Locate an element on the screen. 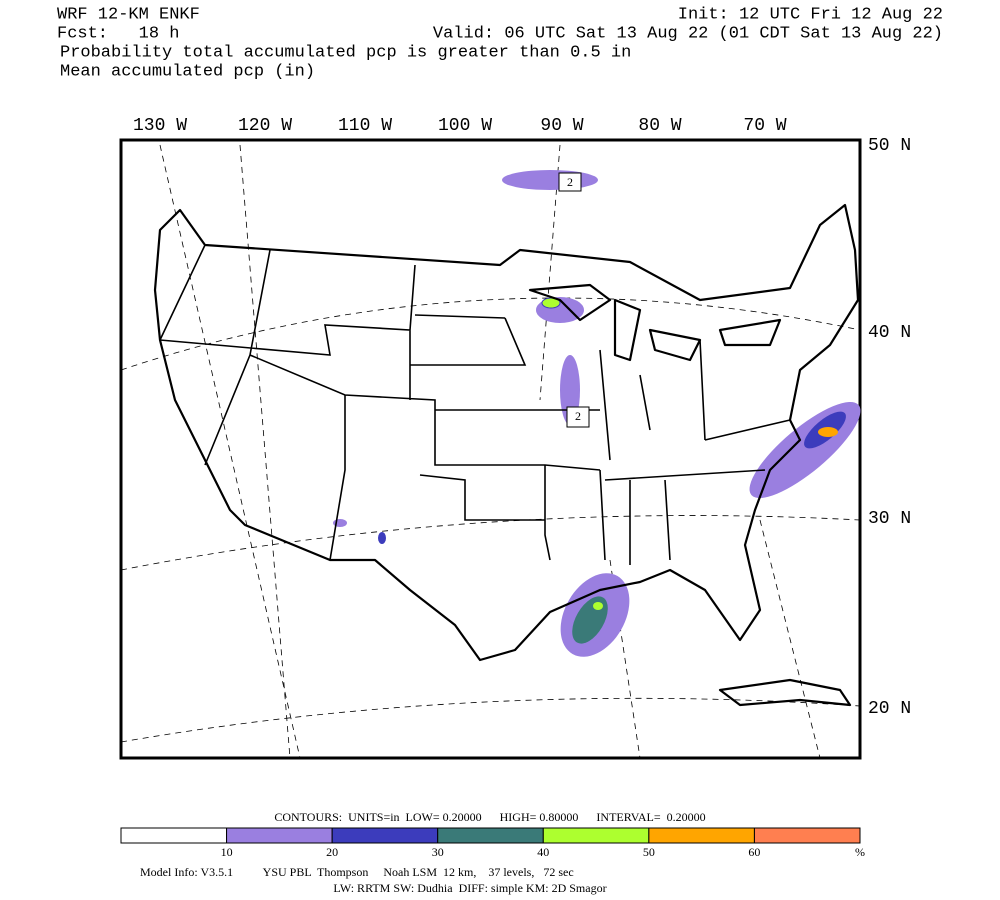 Image resolution: width=1000 pixels, height=900 pixels. colorbar-tick-label: 10 is located at coordinates (227, 852).